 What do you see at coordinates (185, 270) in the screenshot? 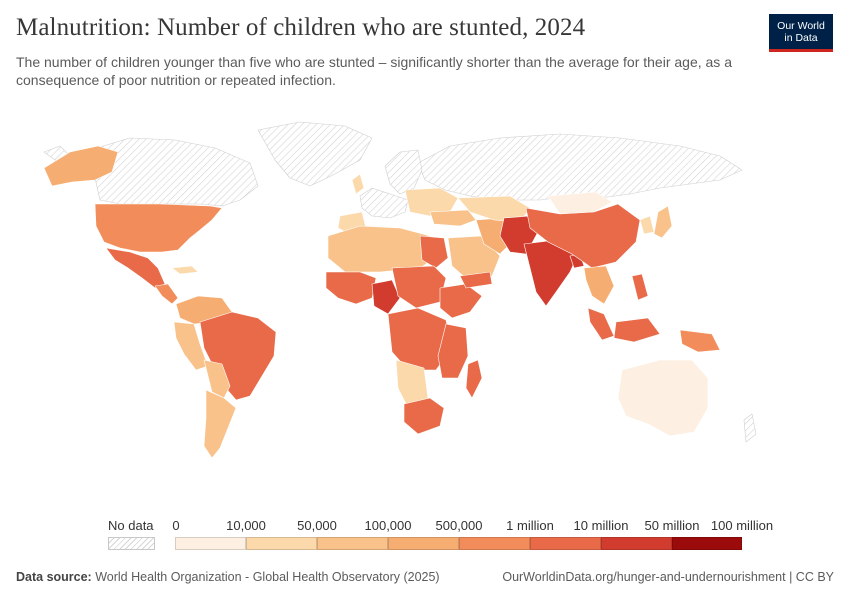
I see `region-cuba` at bounding box center [185, 270].